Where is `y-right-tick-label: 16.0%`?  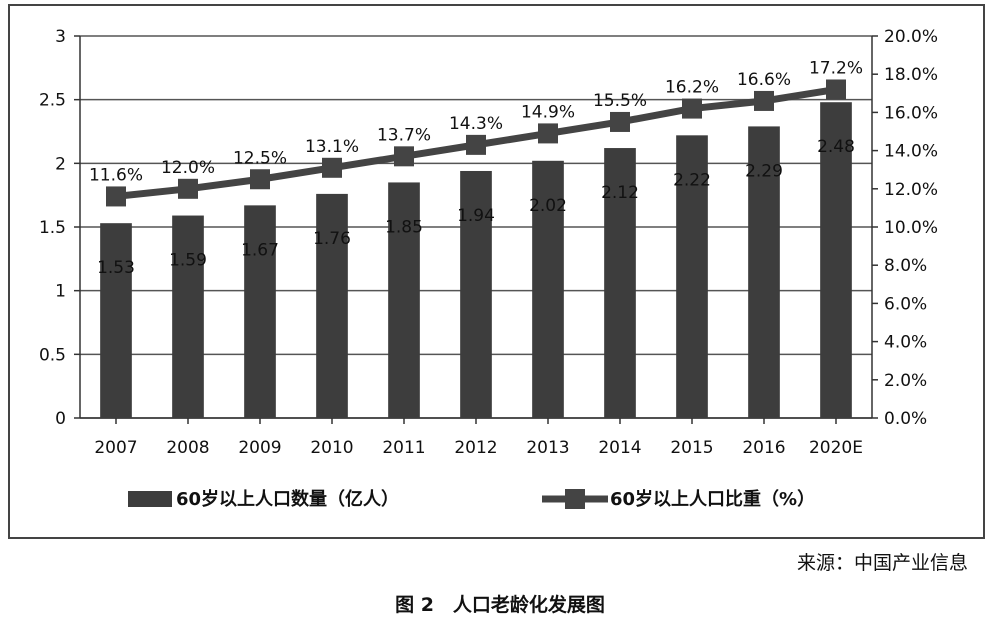 y-right-tick-label: 16.0% is located at coordinates (911, 113).